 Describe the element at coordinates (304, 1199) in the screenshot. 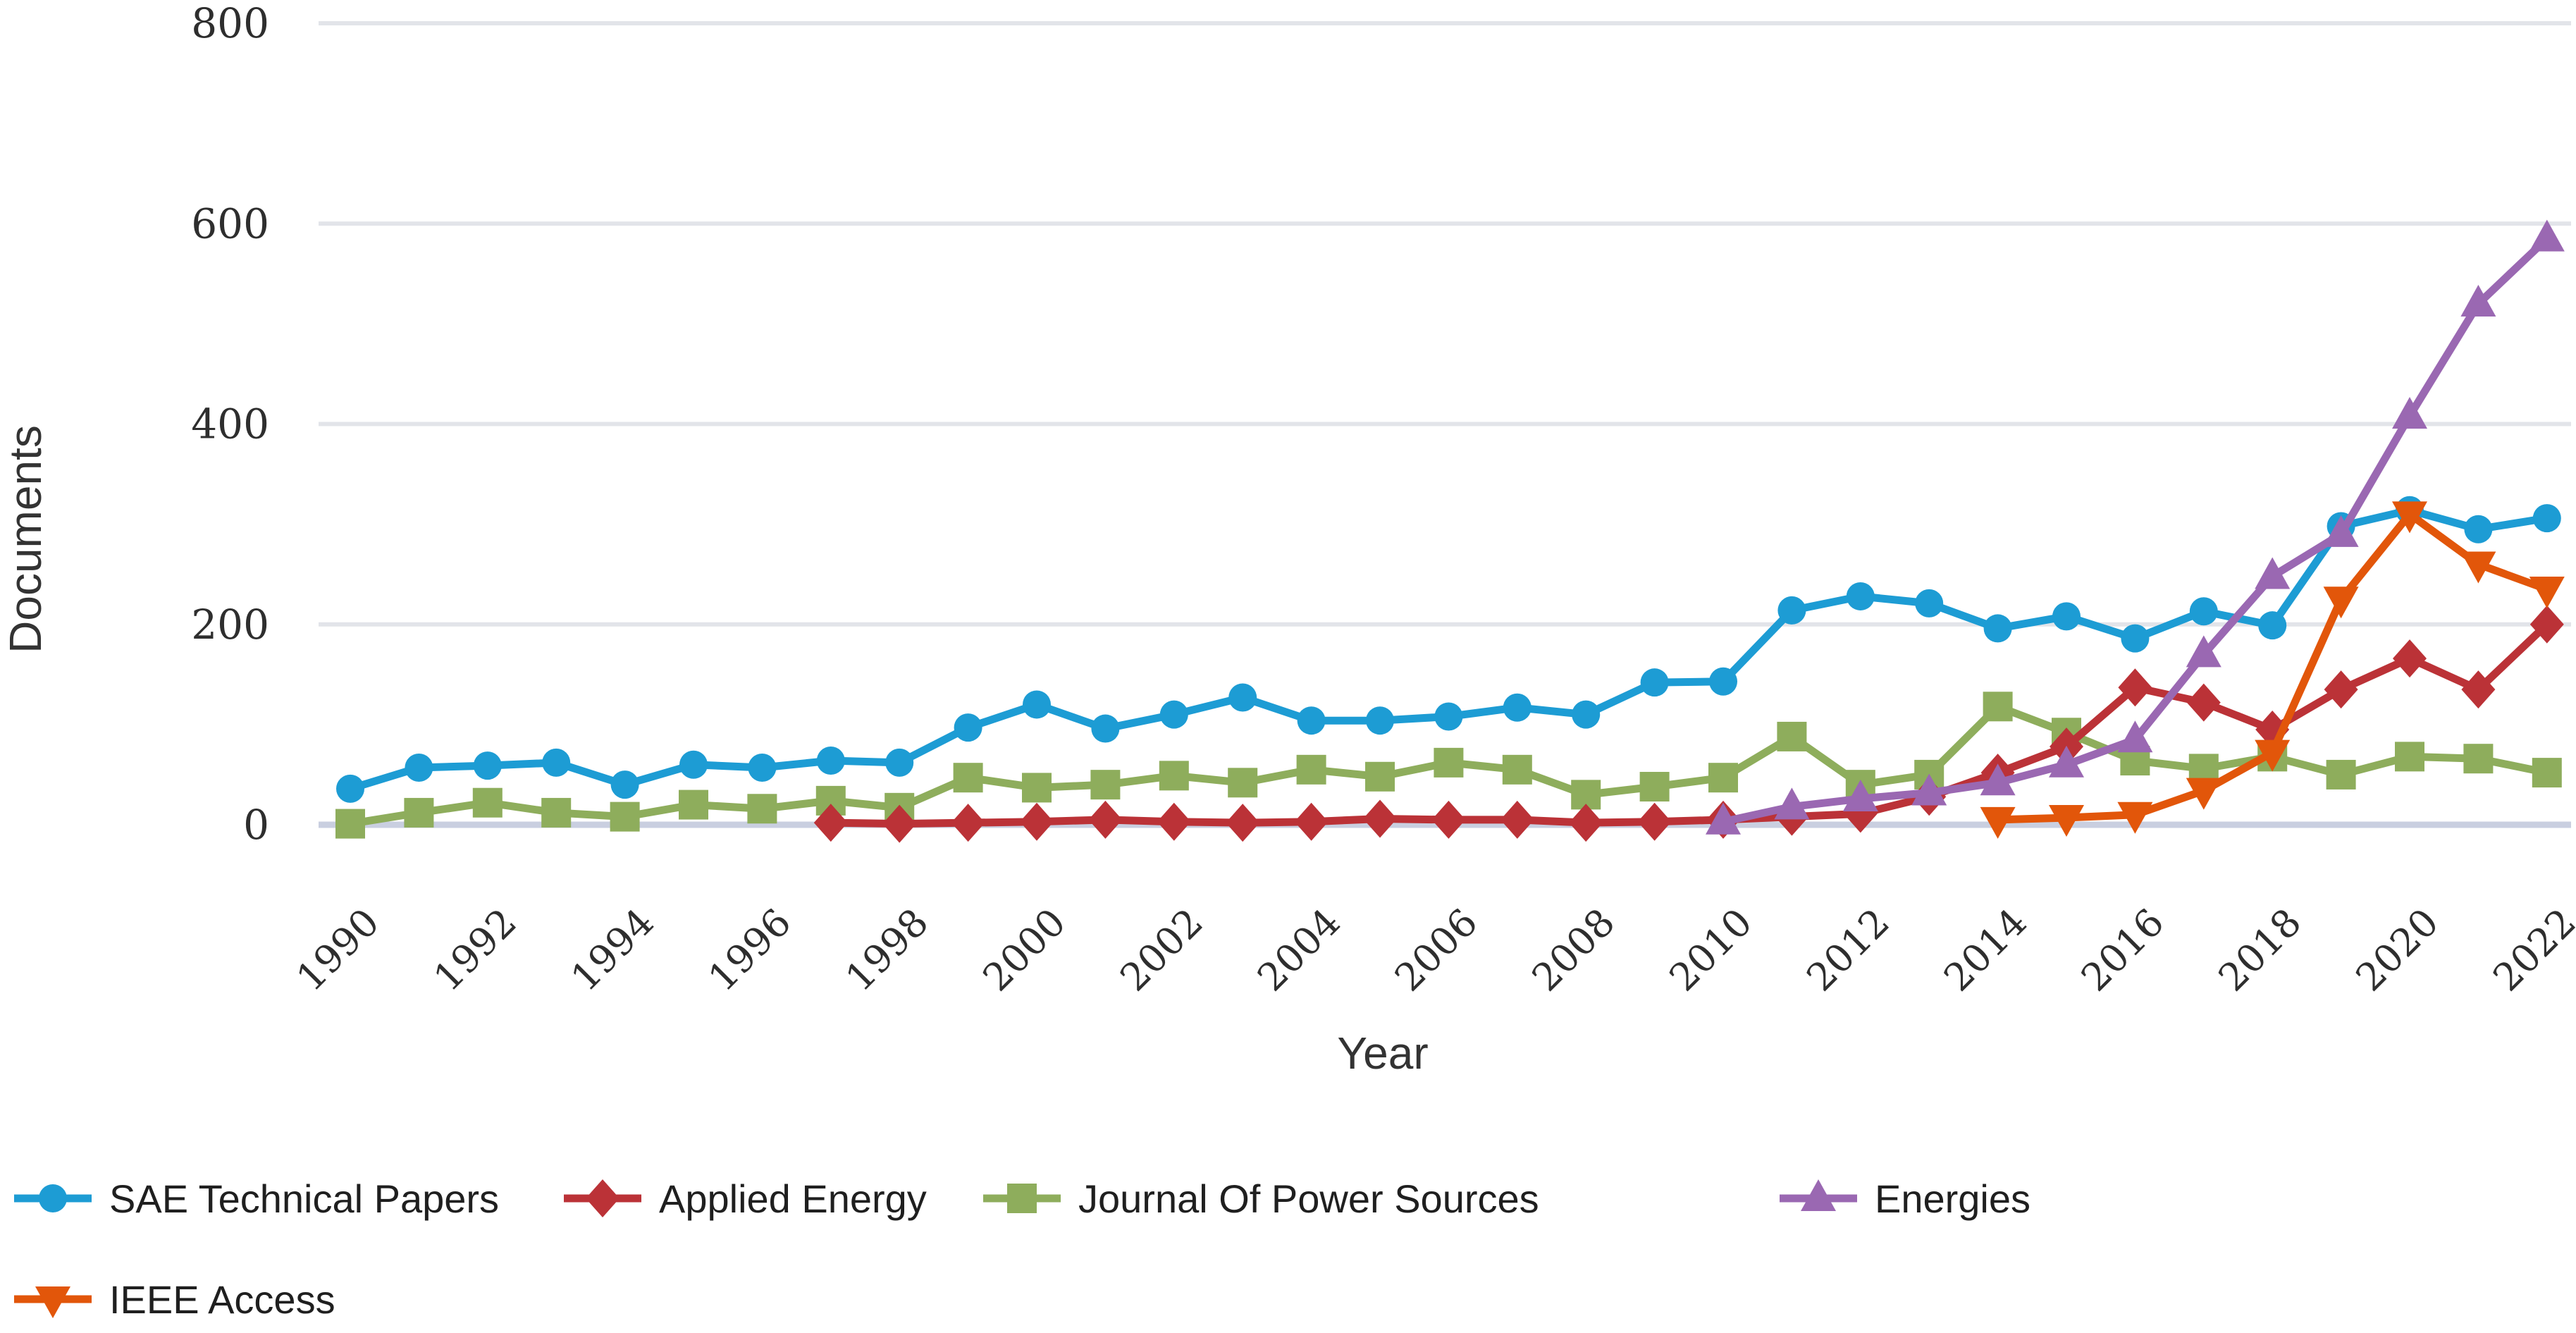

I see `legend-label-sae-technical-papers: SAE Technical Papers` at that location.